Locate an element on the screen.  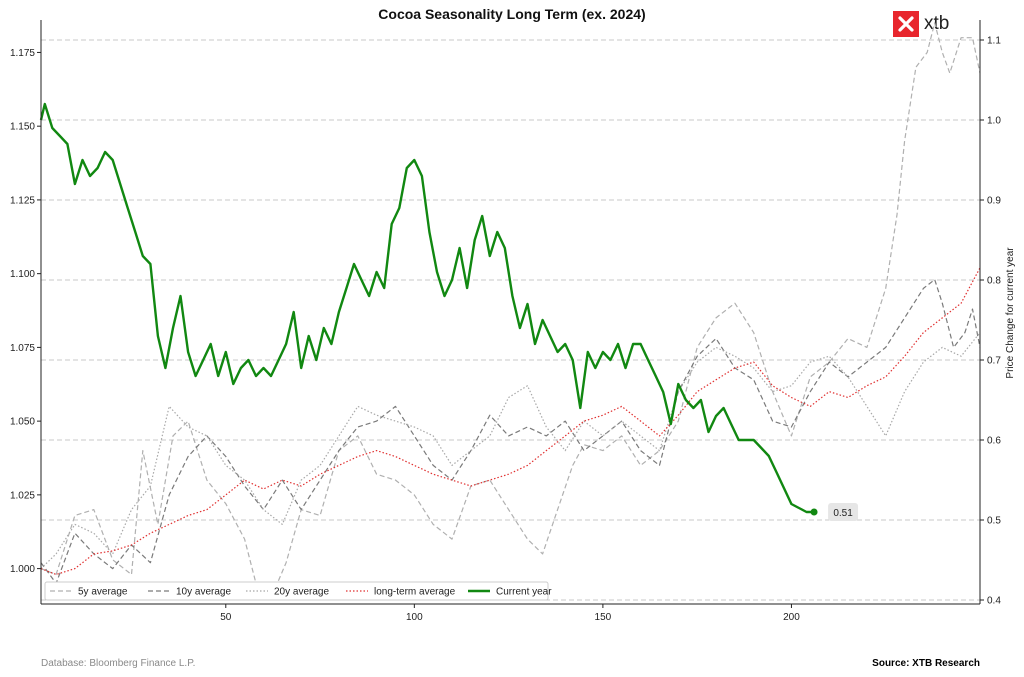
brand-logo: xtb is located at coordinates (921, 24).